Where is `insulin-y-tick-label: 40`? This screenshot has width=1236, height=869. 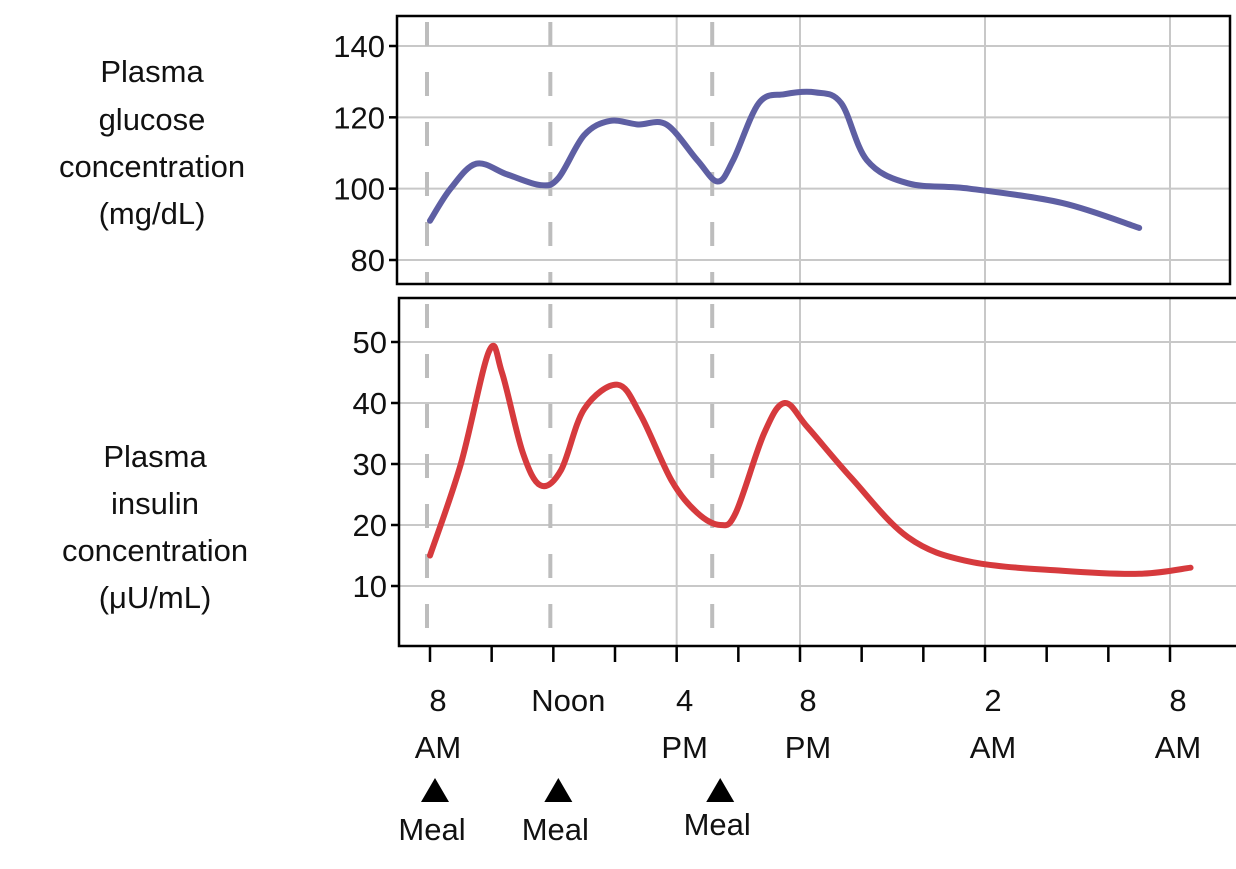
insulin-y-tick-label: 40 is located at coordinates (370, 403).